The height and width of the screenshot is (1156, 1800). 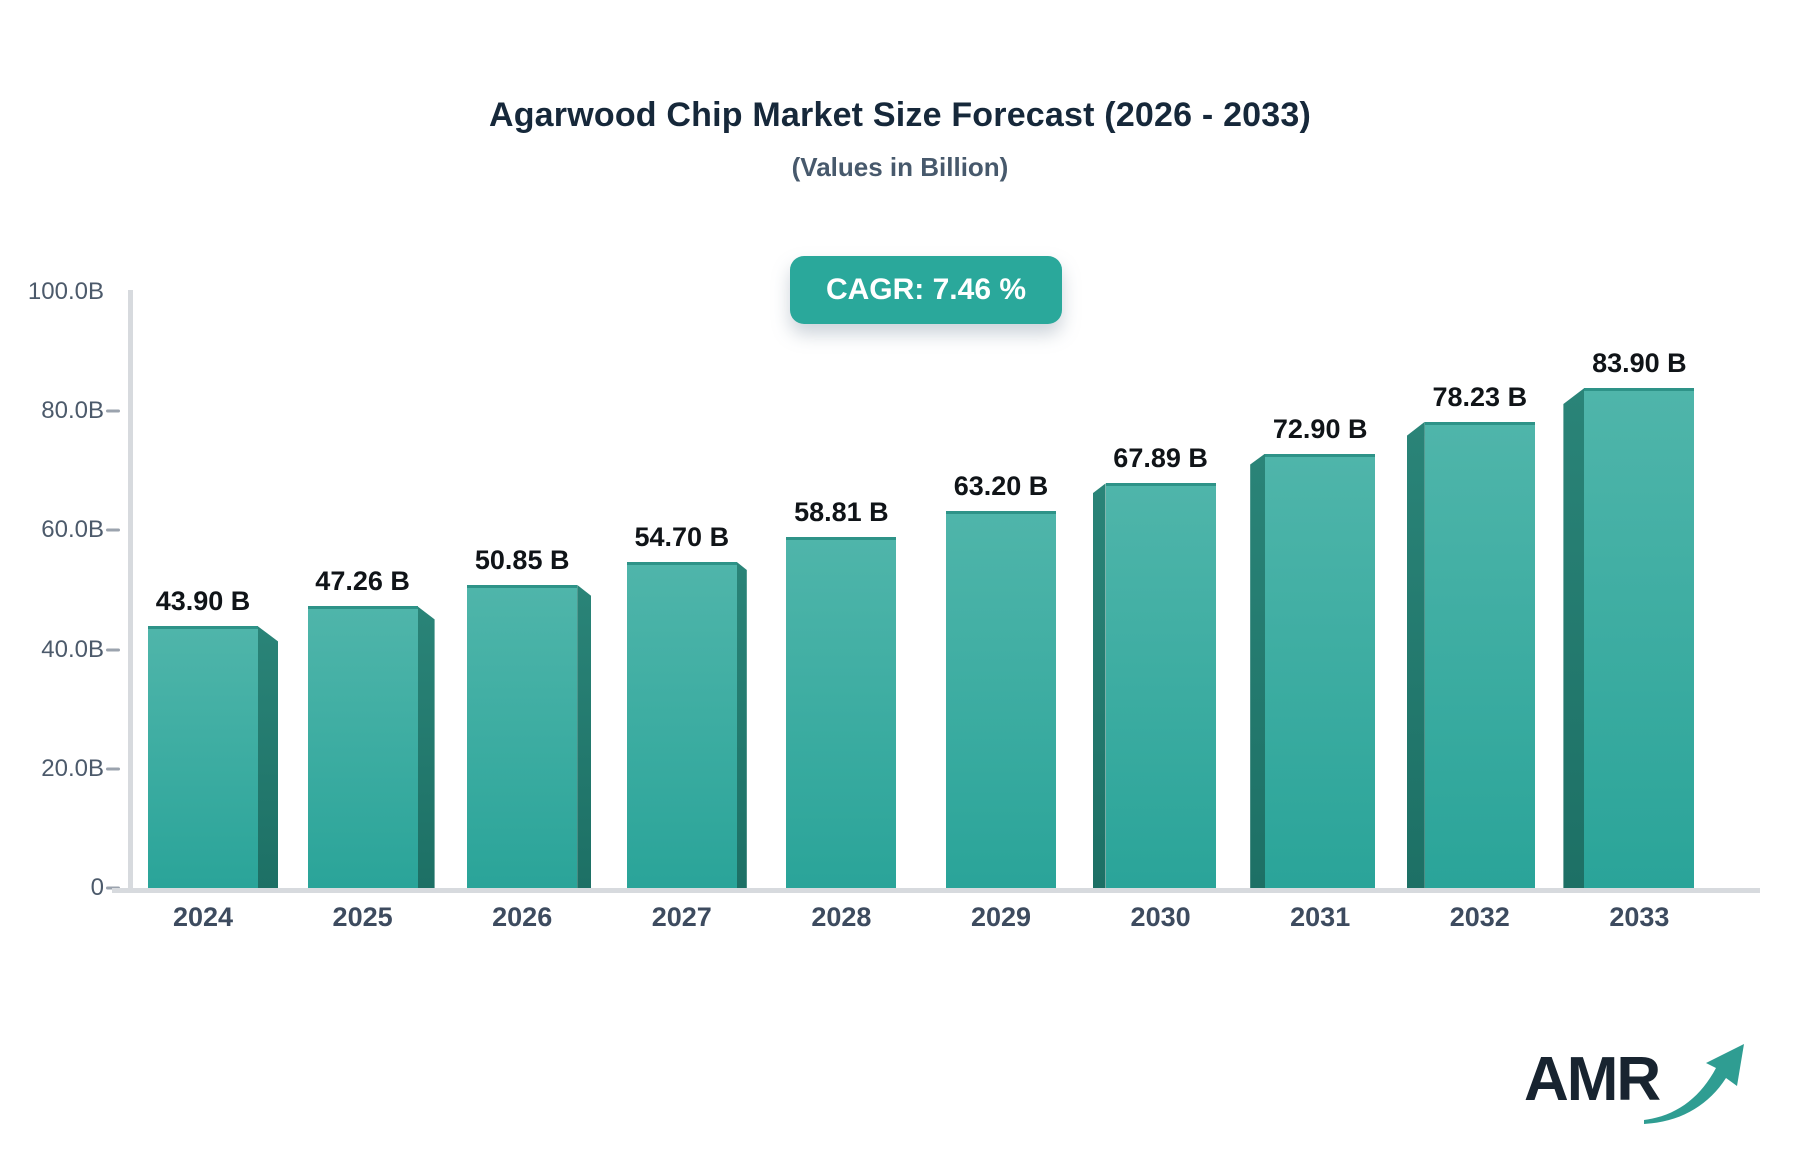 I want to click on bar-value-label-2033: 83.90 B, so click(x=1639, y=362).